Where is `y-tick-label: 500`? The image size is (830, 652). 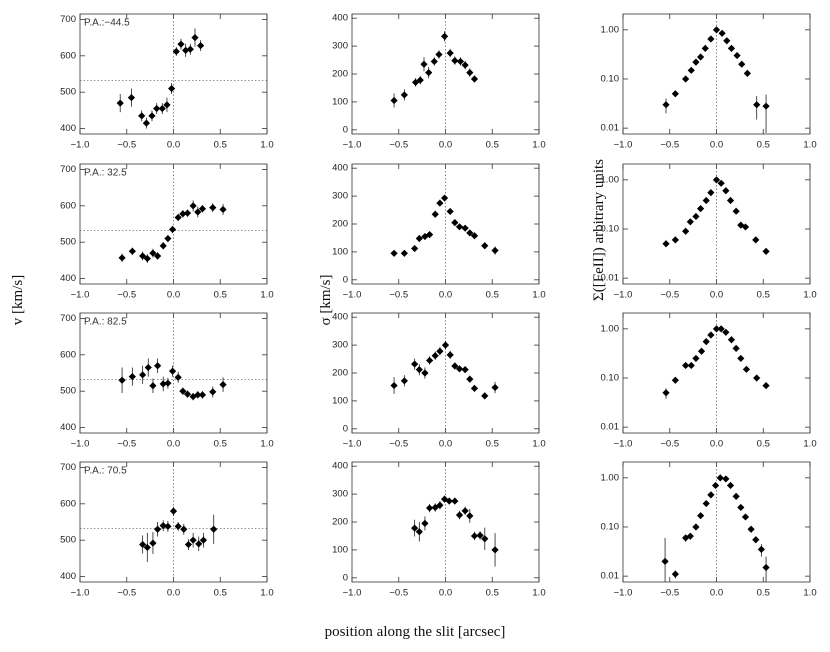 y-tick-label: 500 is located at coordinates (68, 391).